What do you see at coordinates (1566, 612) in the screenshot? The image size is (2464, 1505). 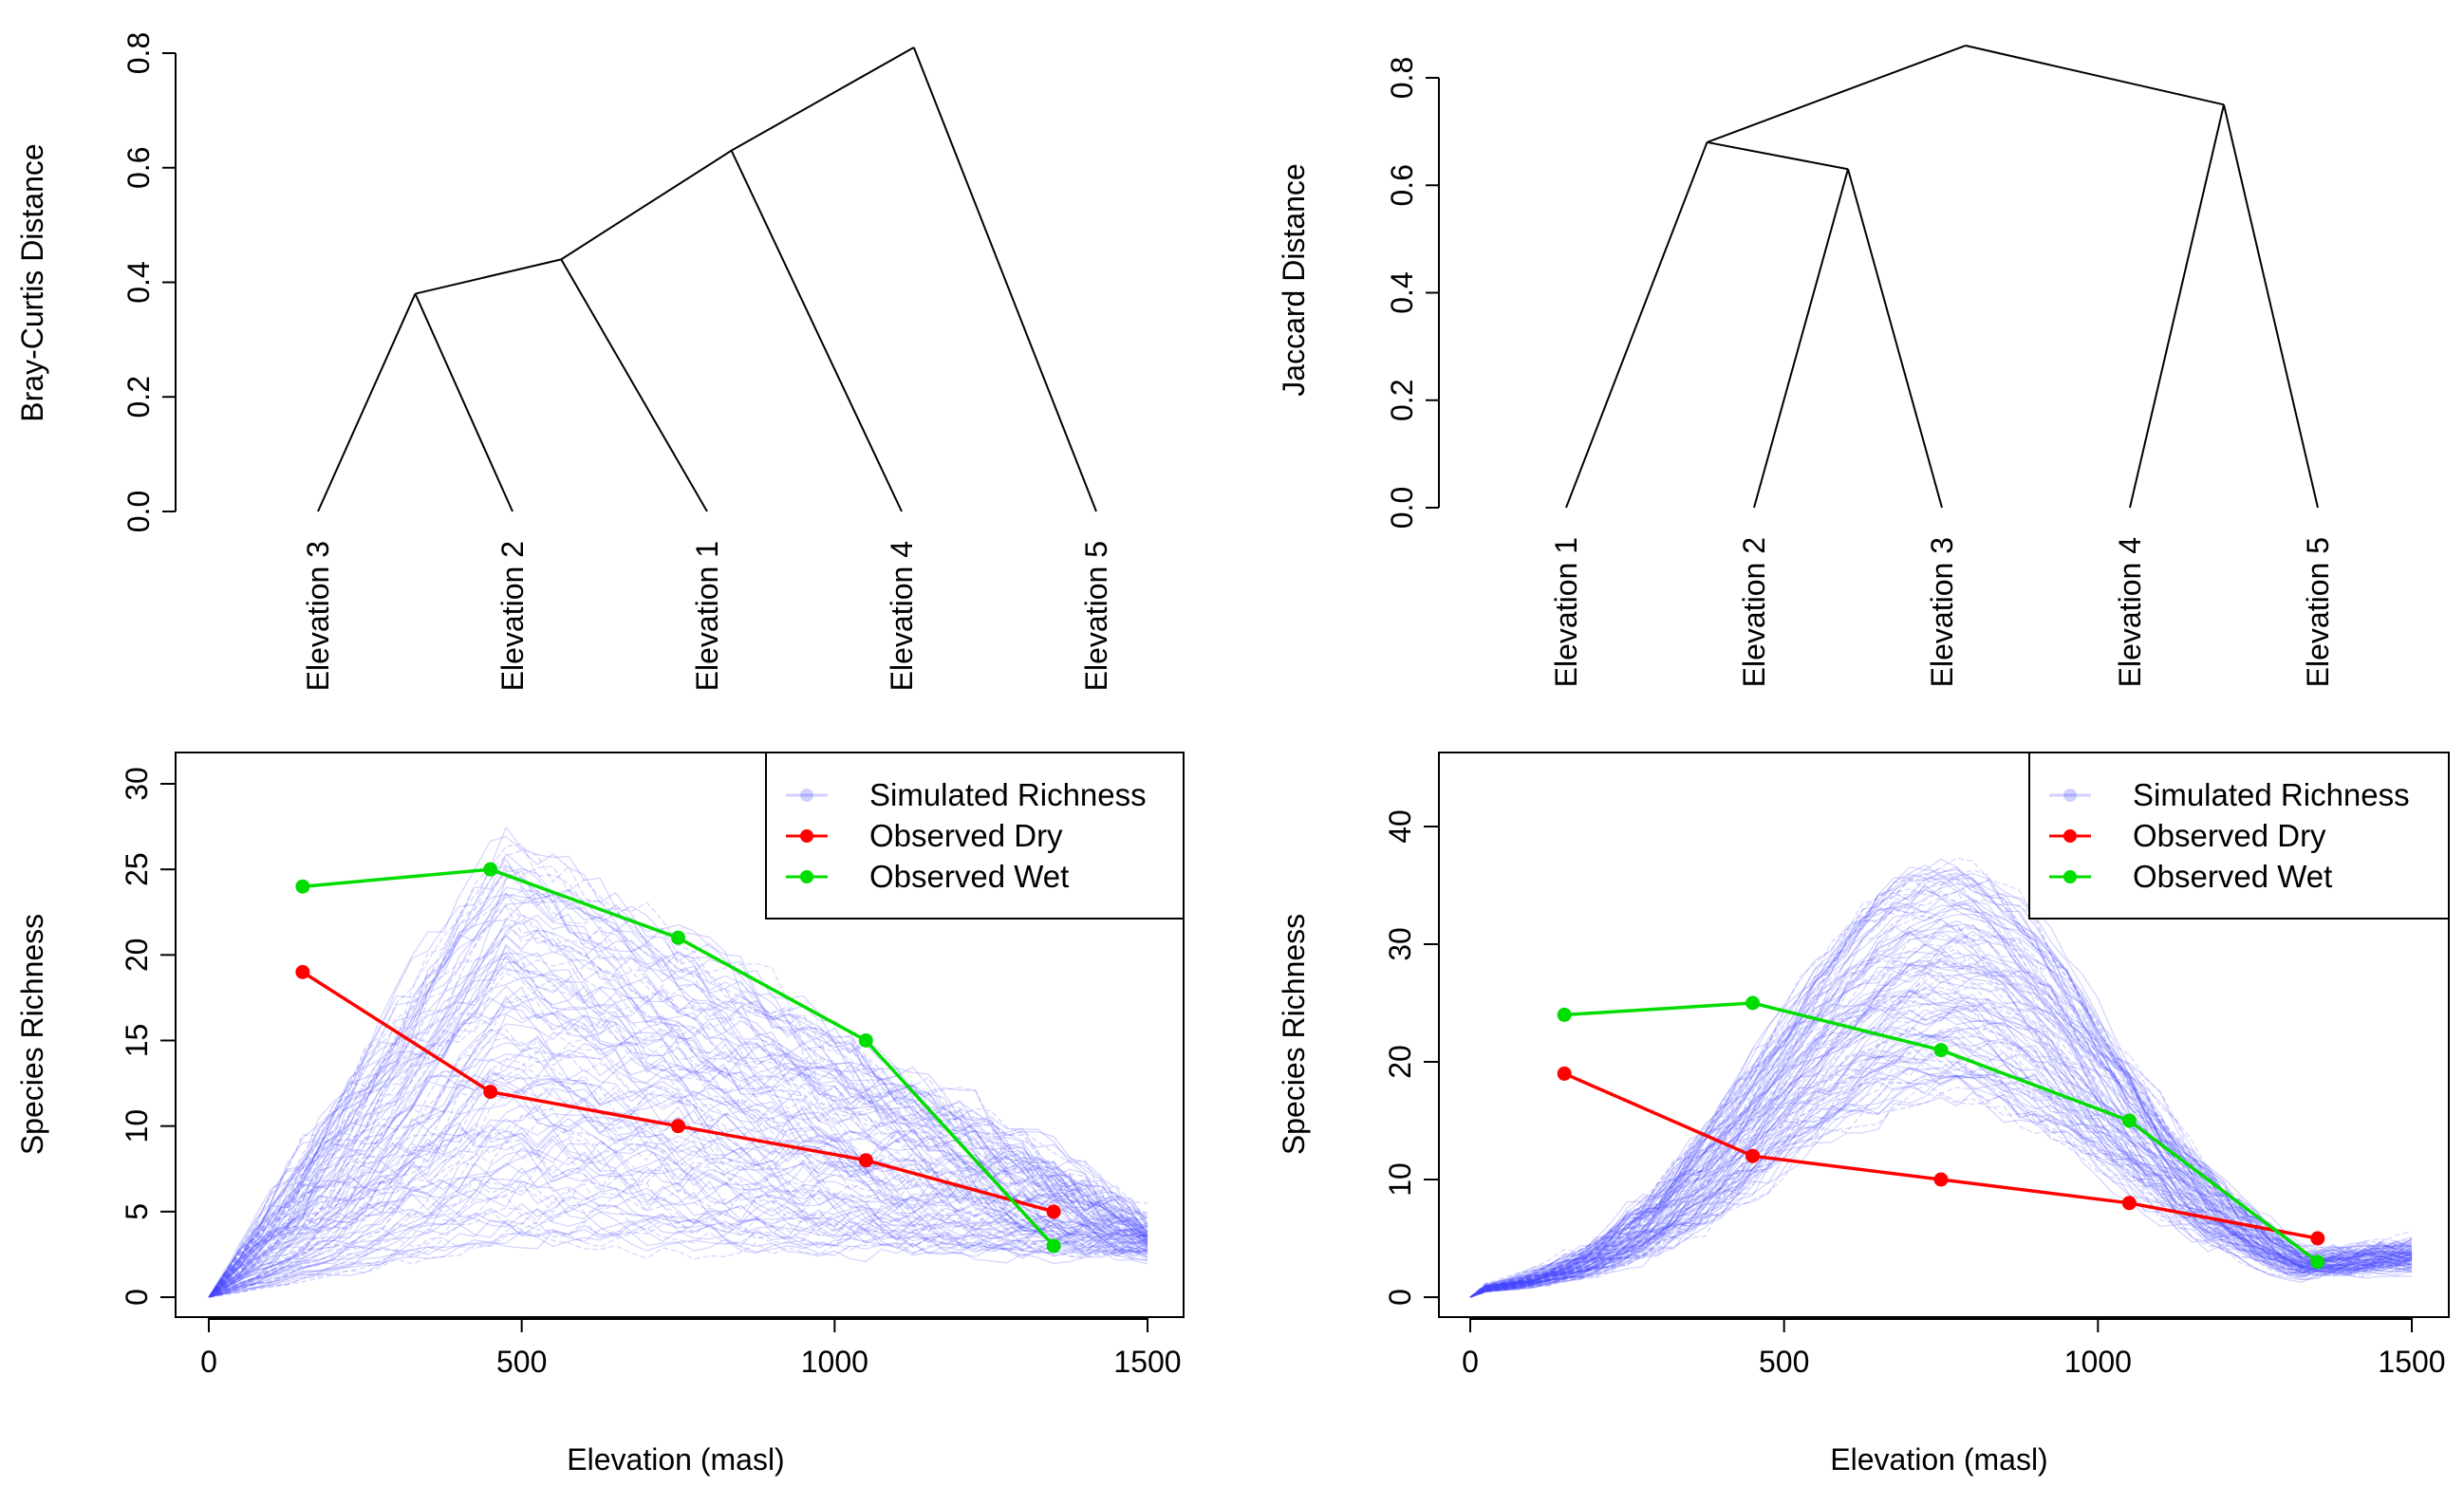 I see `leaf-label: Elevation 1` at bounding box center [1566, 612].